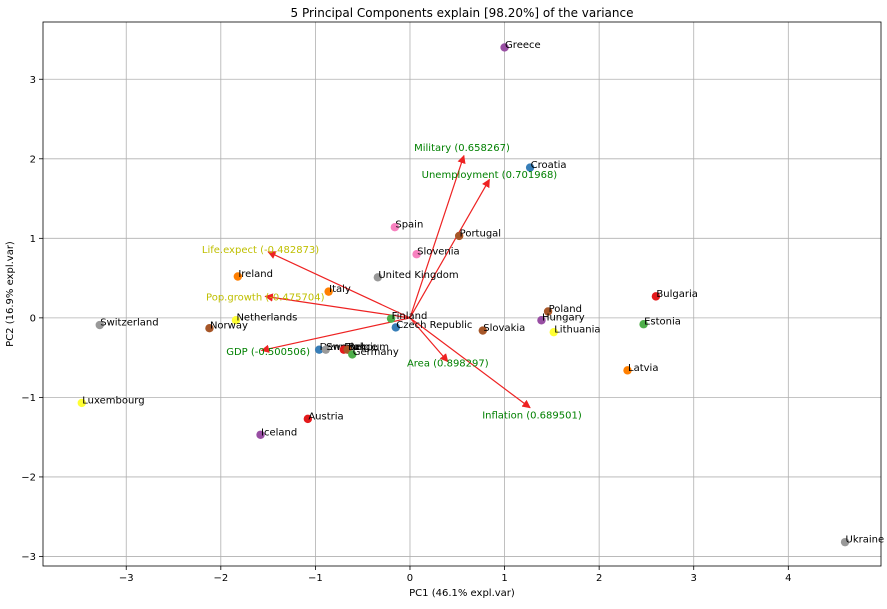 Image resolution: width=887 pixels, height=609 pixels. I want to click on loading-label: Unemployment (0.701968), so click(490, 175).